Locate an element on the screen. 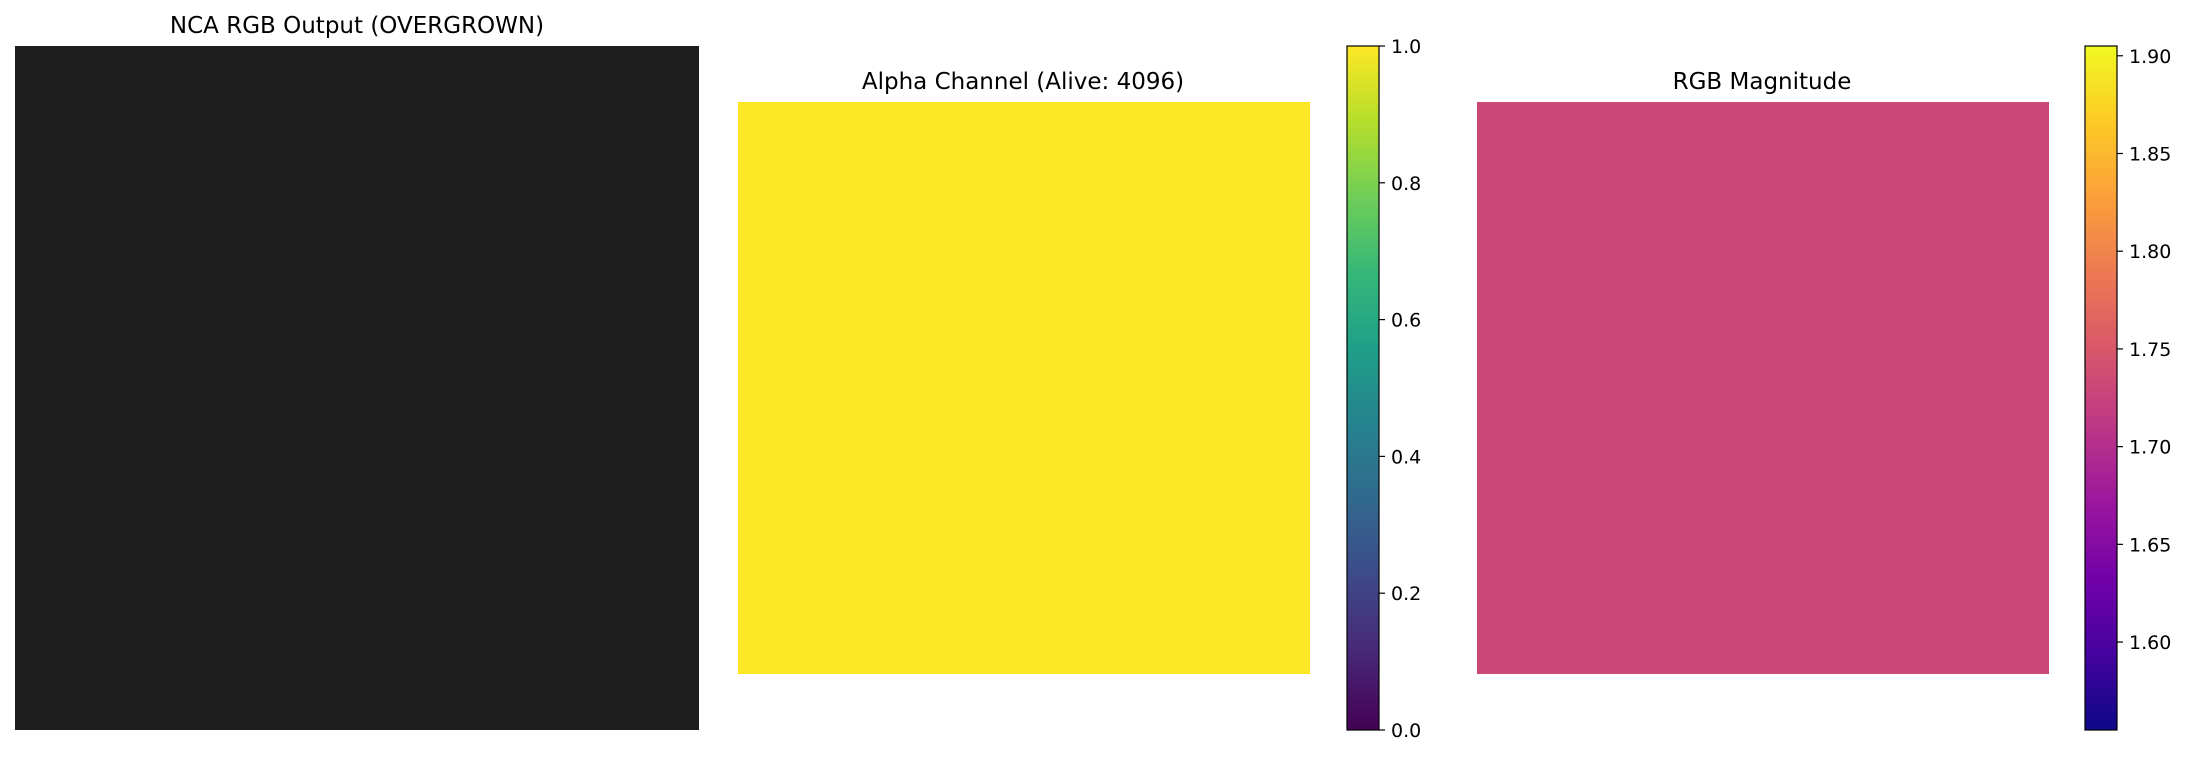  colorbar-tick-label: 0.6 is located at coordinates (1406, 321).